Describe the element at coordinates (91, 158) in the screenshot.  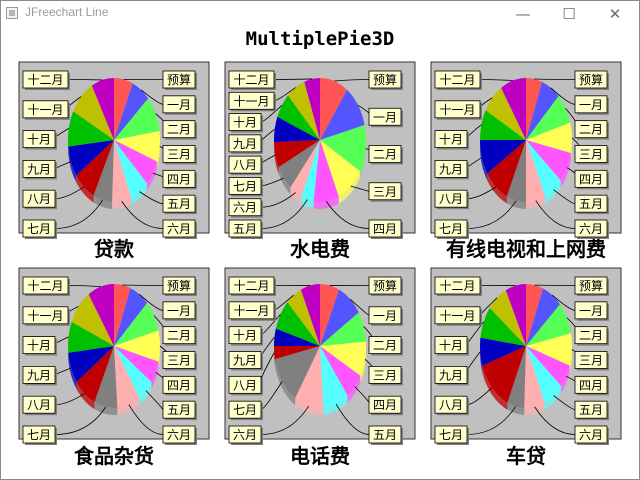
I see `pie-slice-九月` at that location.